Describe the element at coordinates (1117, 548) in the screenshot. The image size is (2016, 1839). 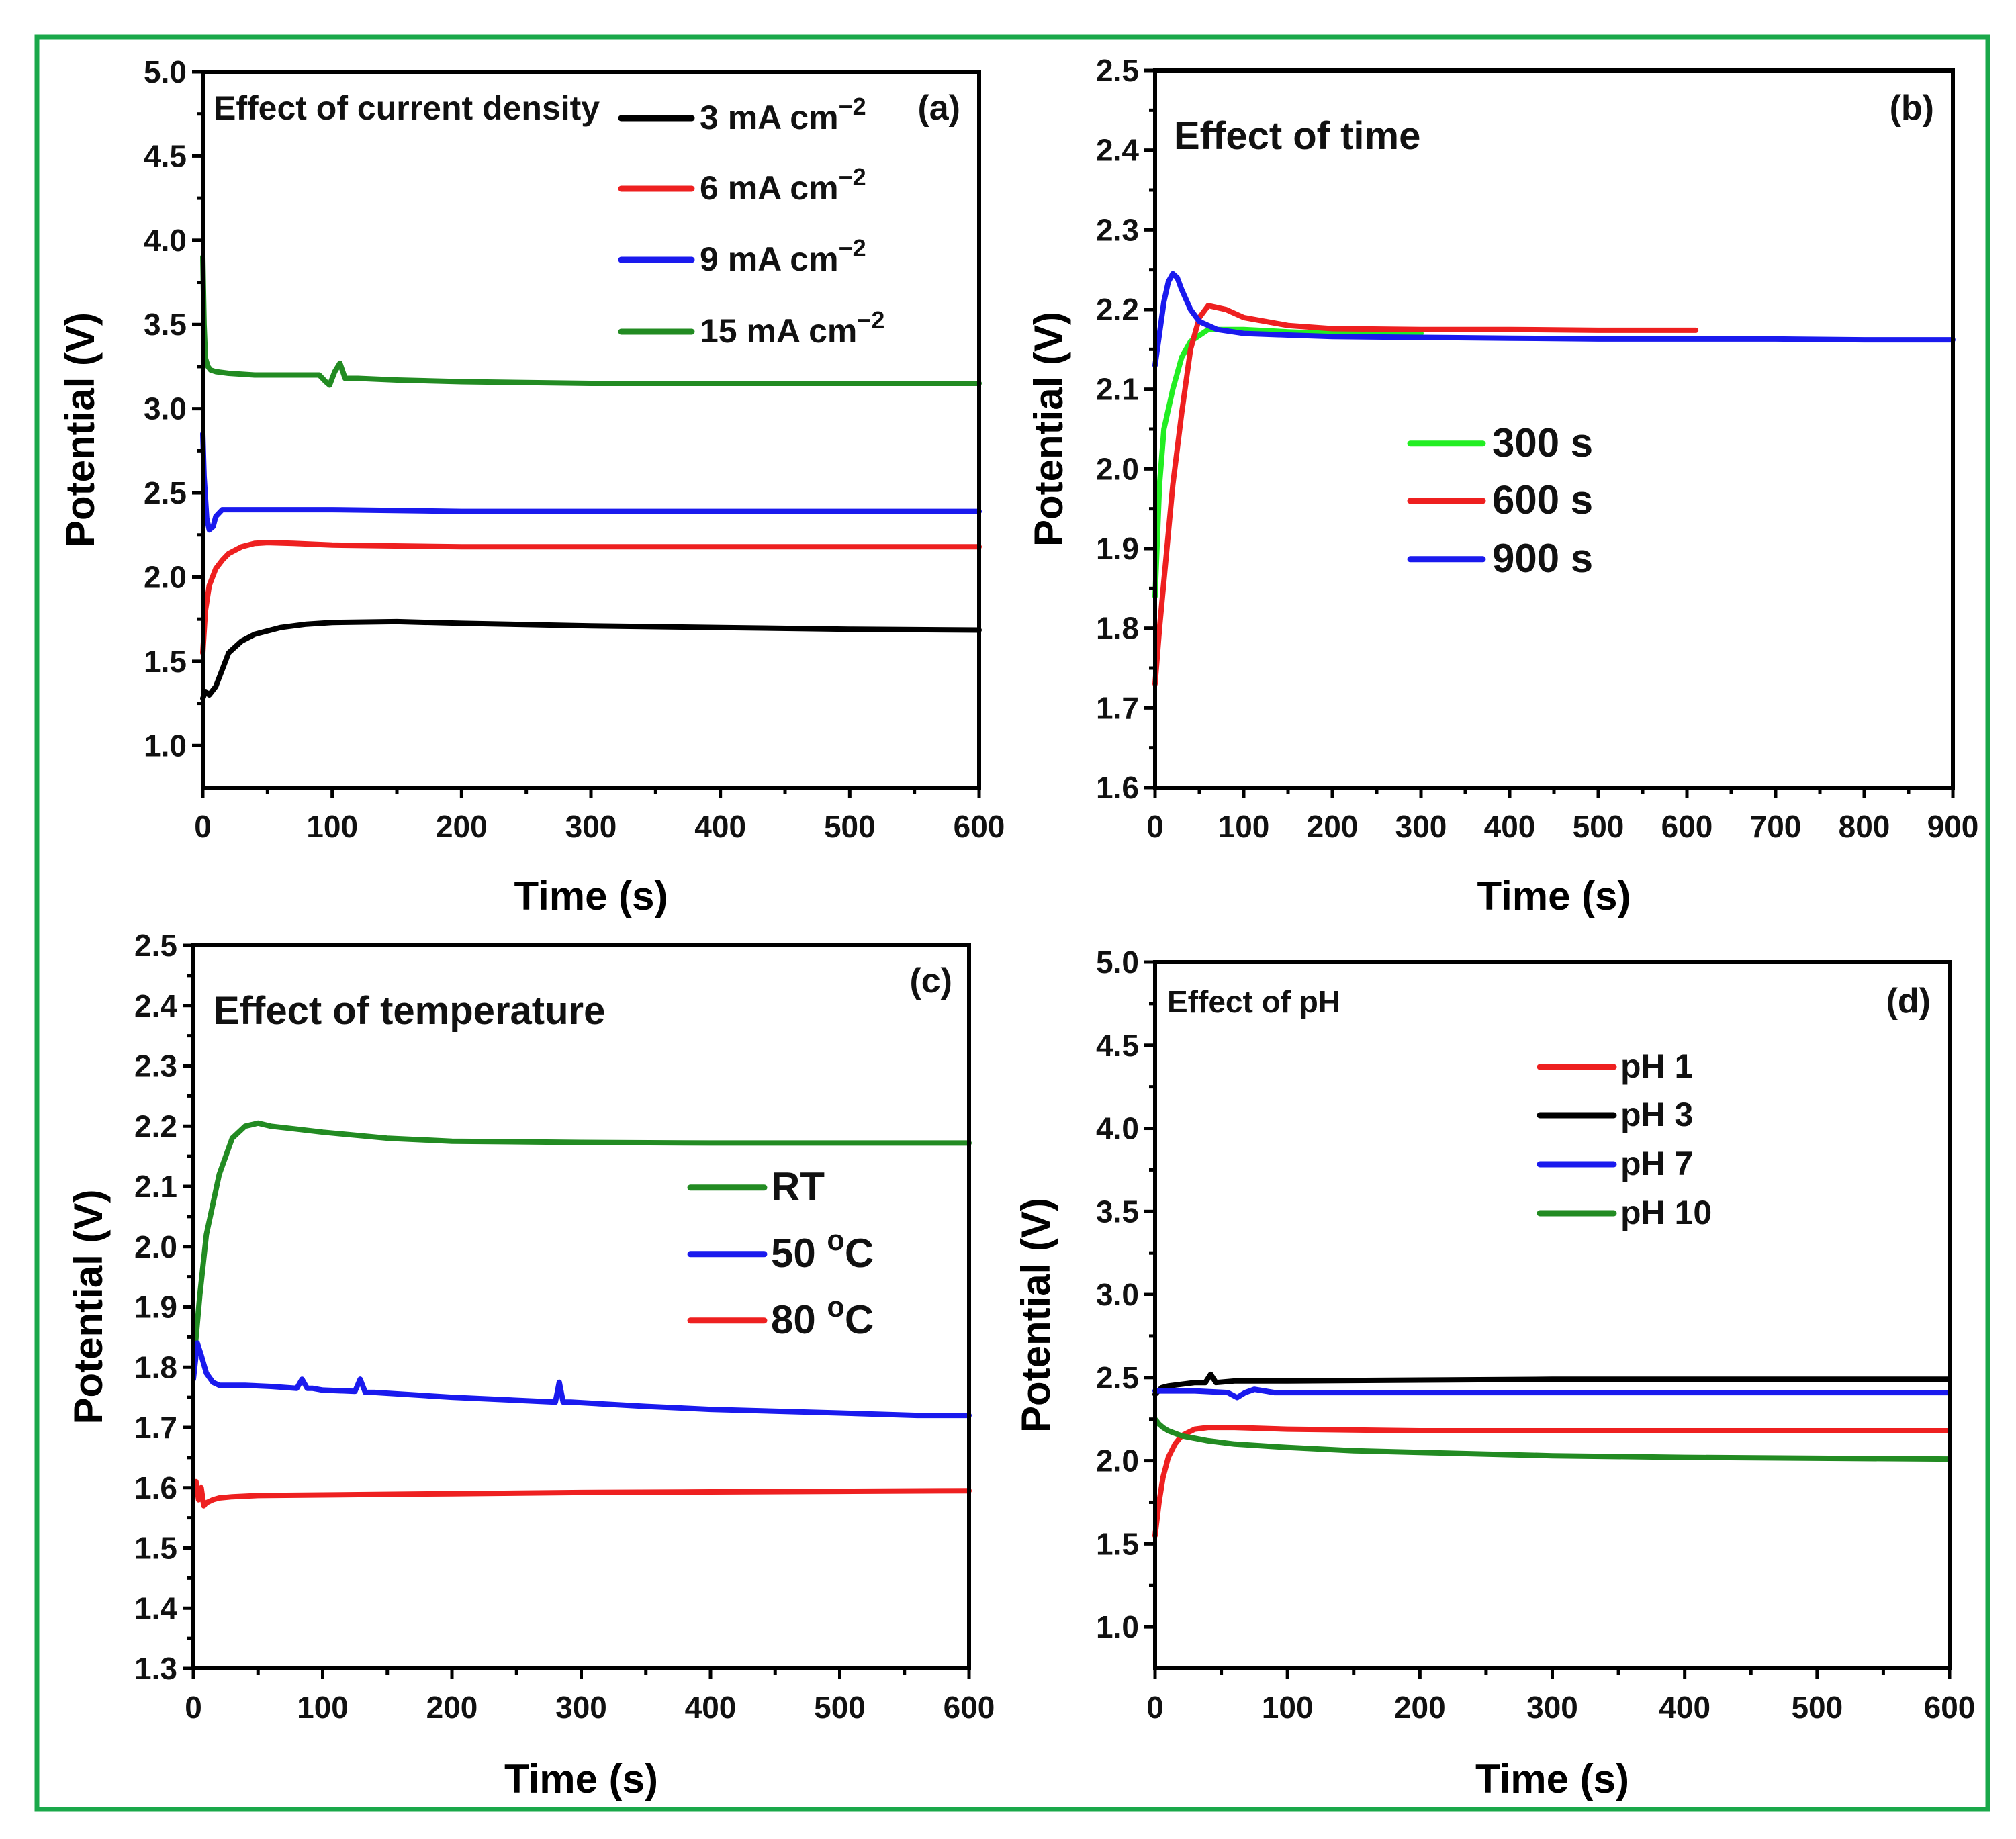
I see `y-tick-label-b-3: 1.9` at that location.